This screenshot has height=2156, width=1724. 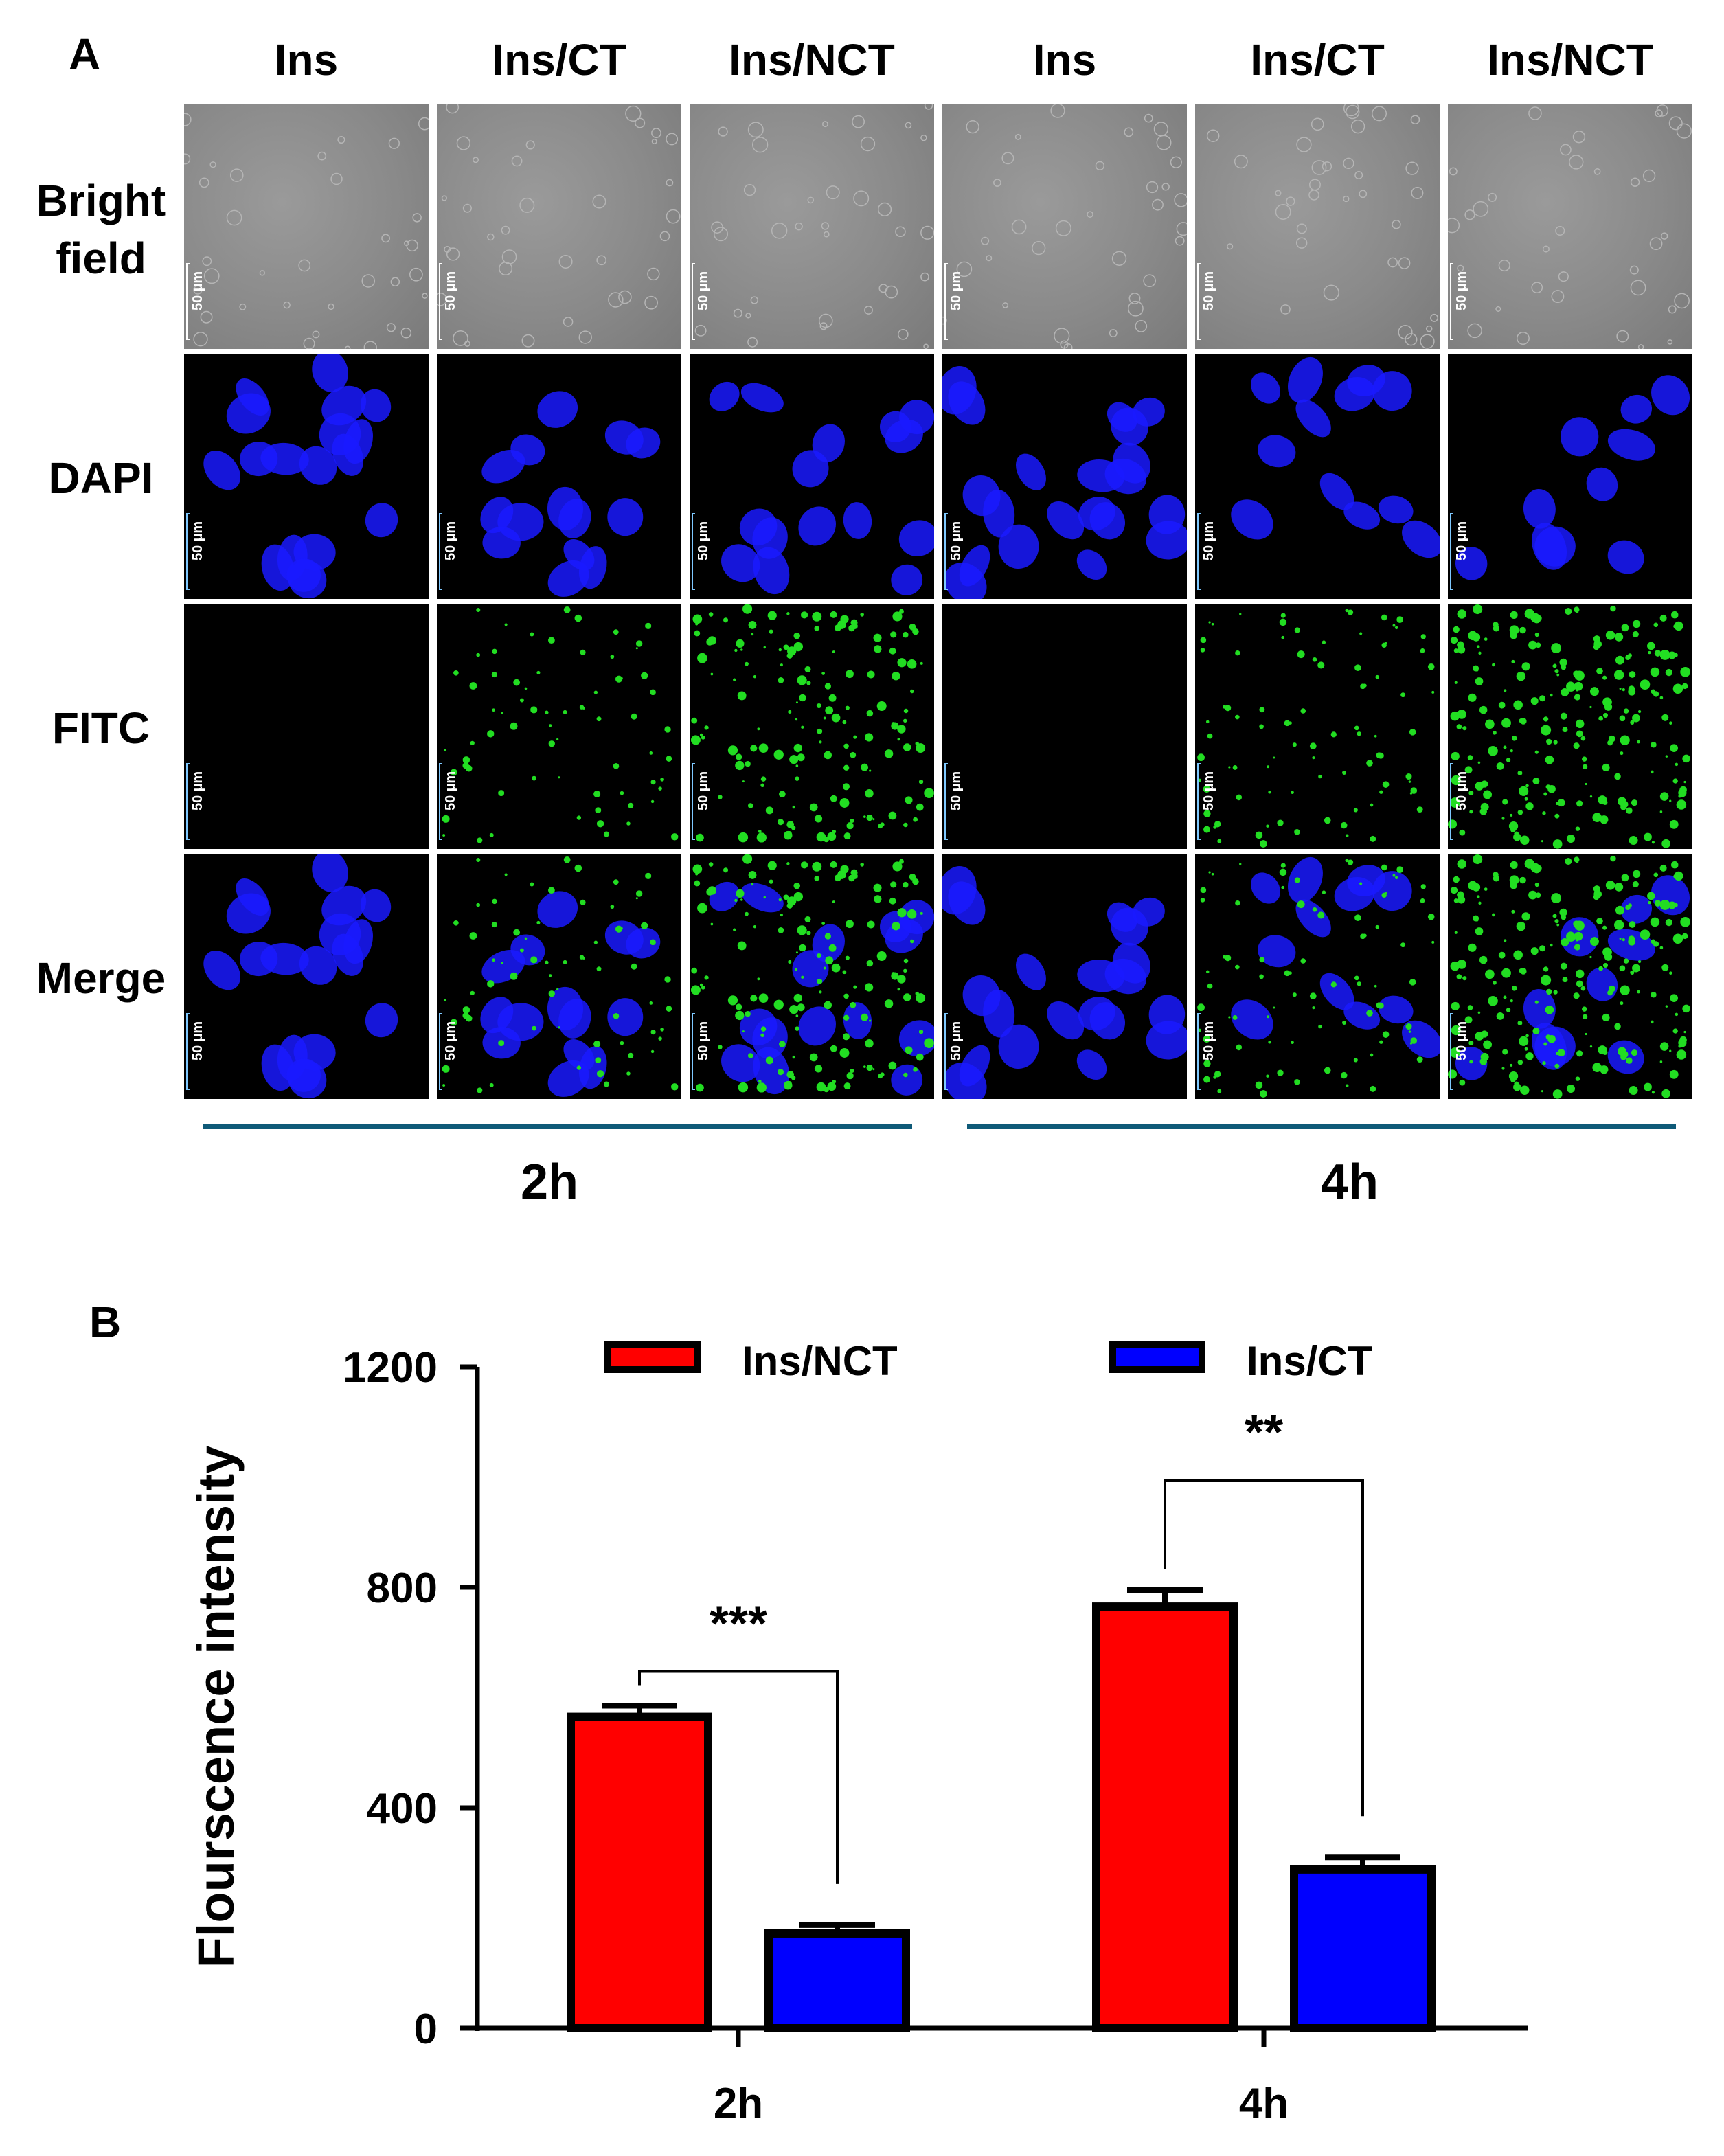 I want to click on micrograph-bright-5: 50 µm, so click(x=1317, y=226).